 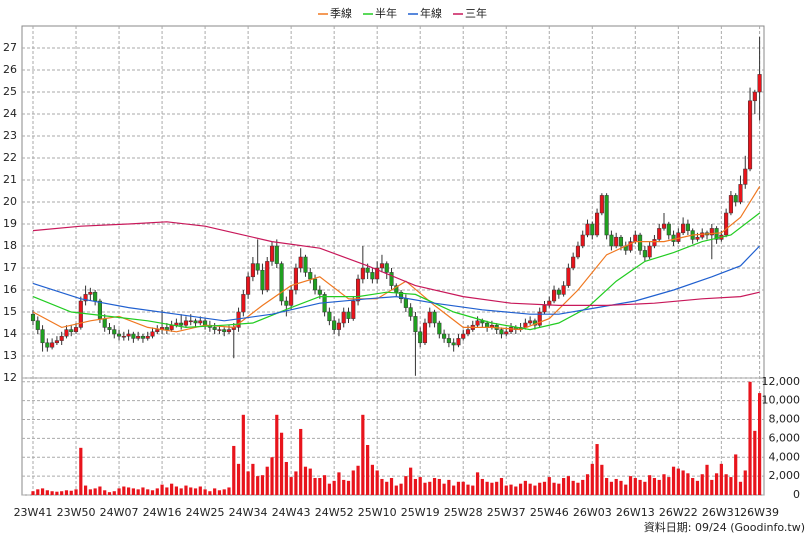 I want to click on x-tick-label: 25W19, so click(x=420, y=512).